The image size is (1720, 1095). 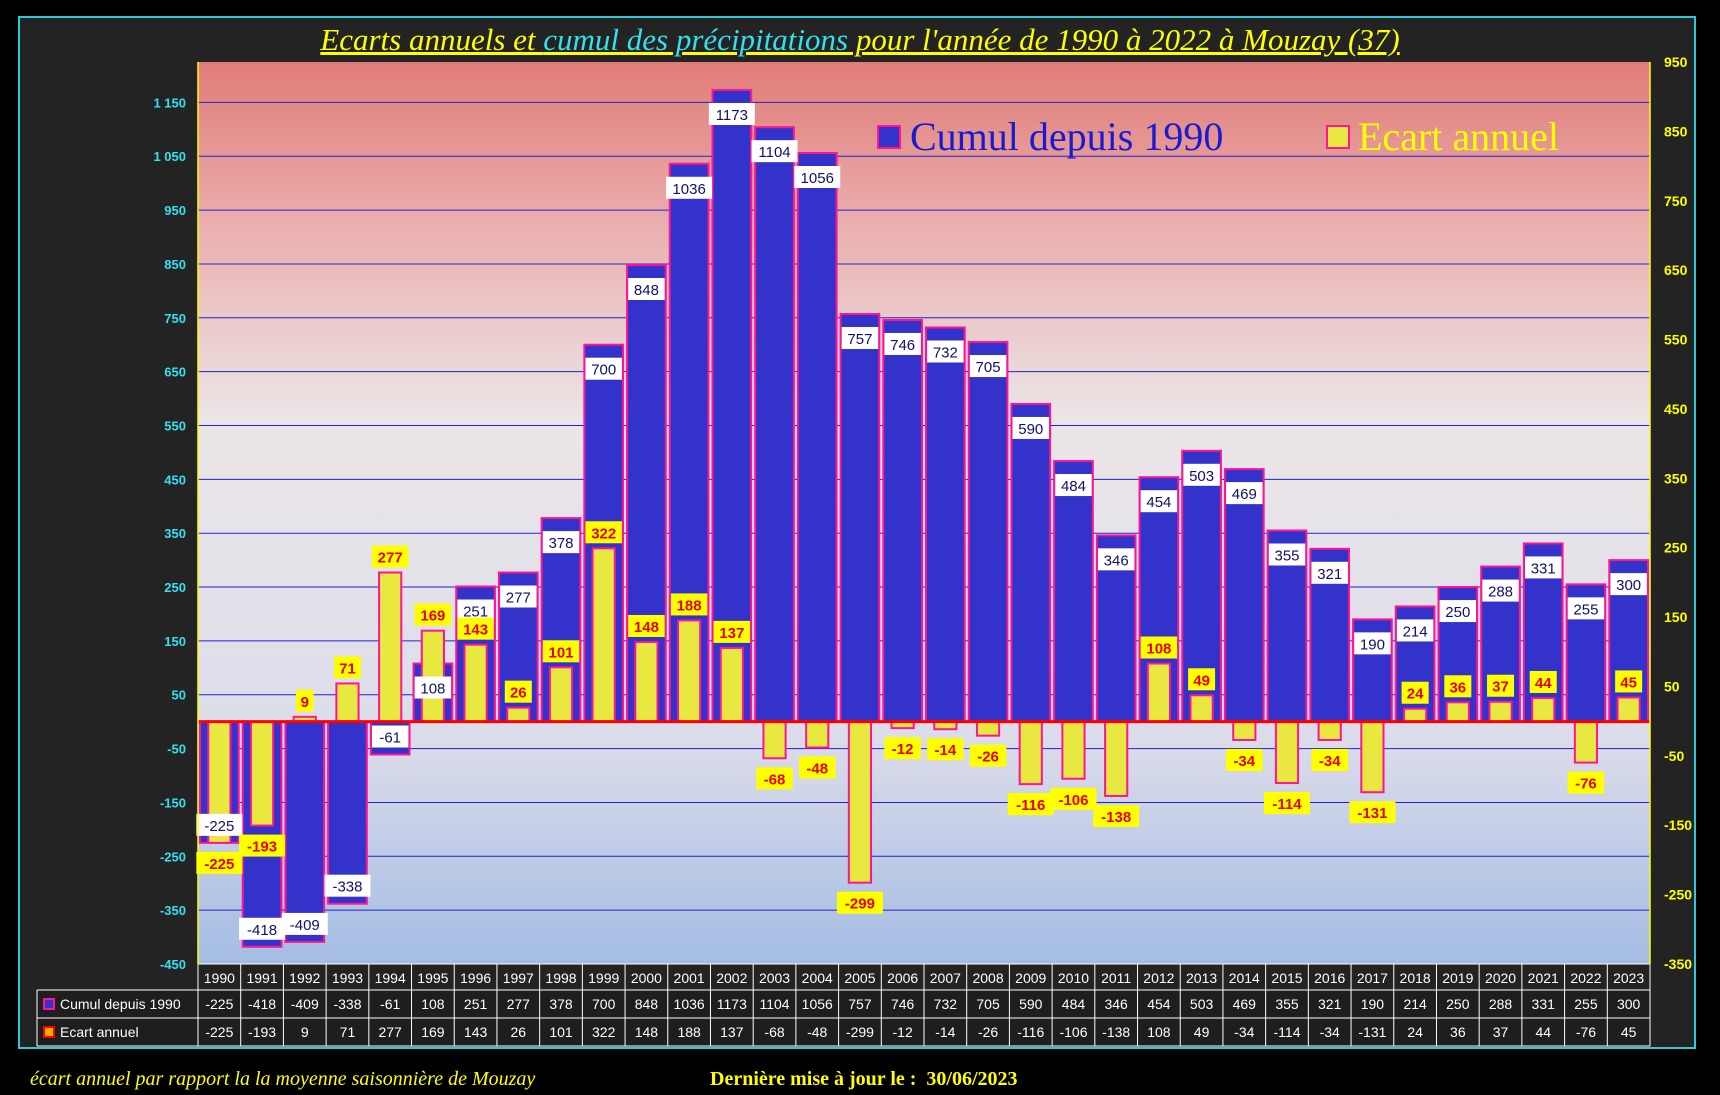 I want to click on table-ecart-value: -48, so click(x=817, y=1032).